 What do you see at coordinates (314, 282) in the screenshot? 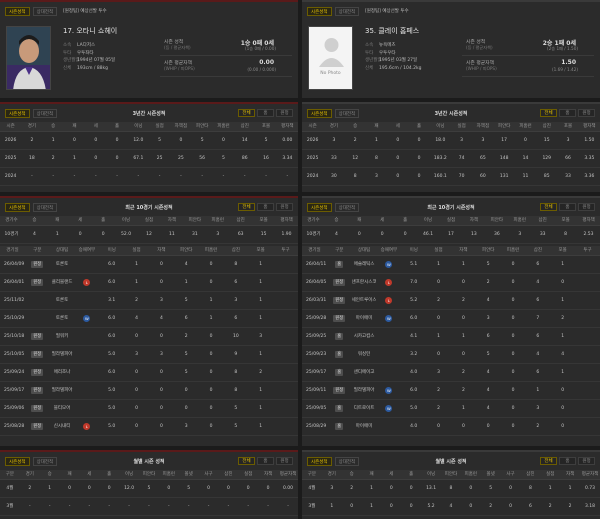
I see `table-cell: 26/04/05` at bounding box center [314, 282].